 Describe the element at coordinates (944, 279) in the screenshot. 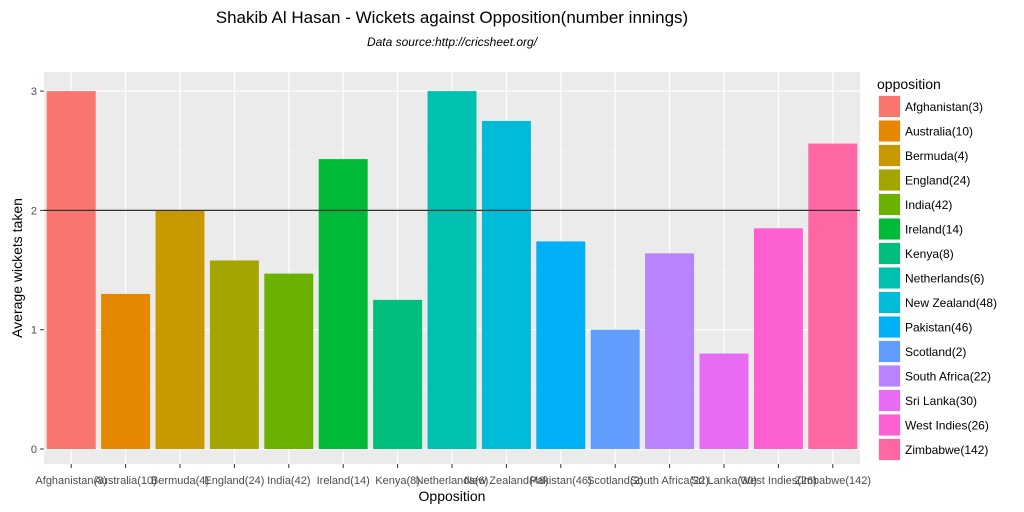

I see `legend-label: Netherlands(6)` at that location.